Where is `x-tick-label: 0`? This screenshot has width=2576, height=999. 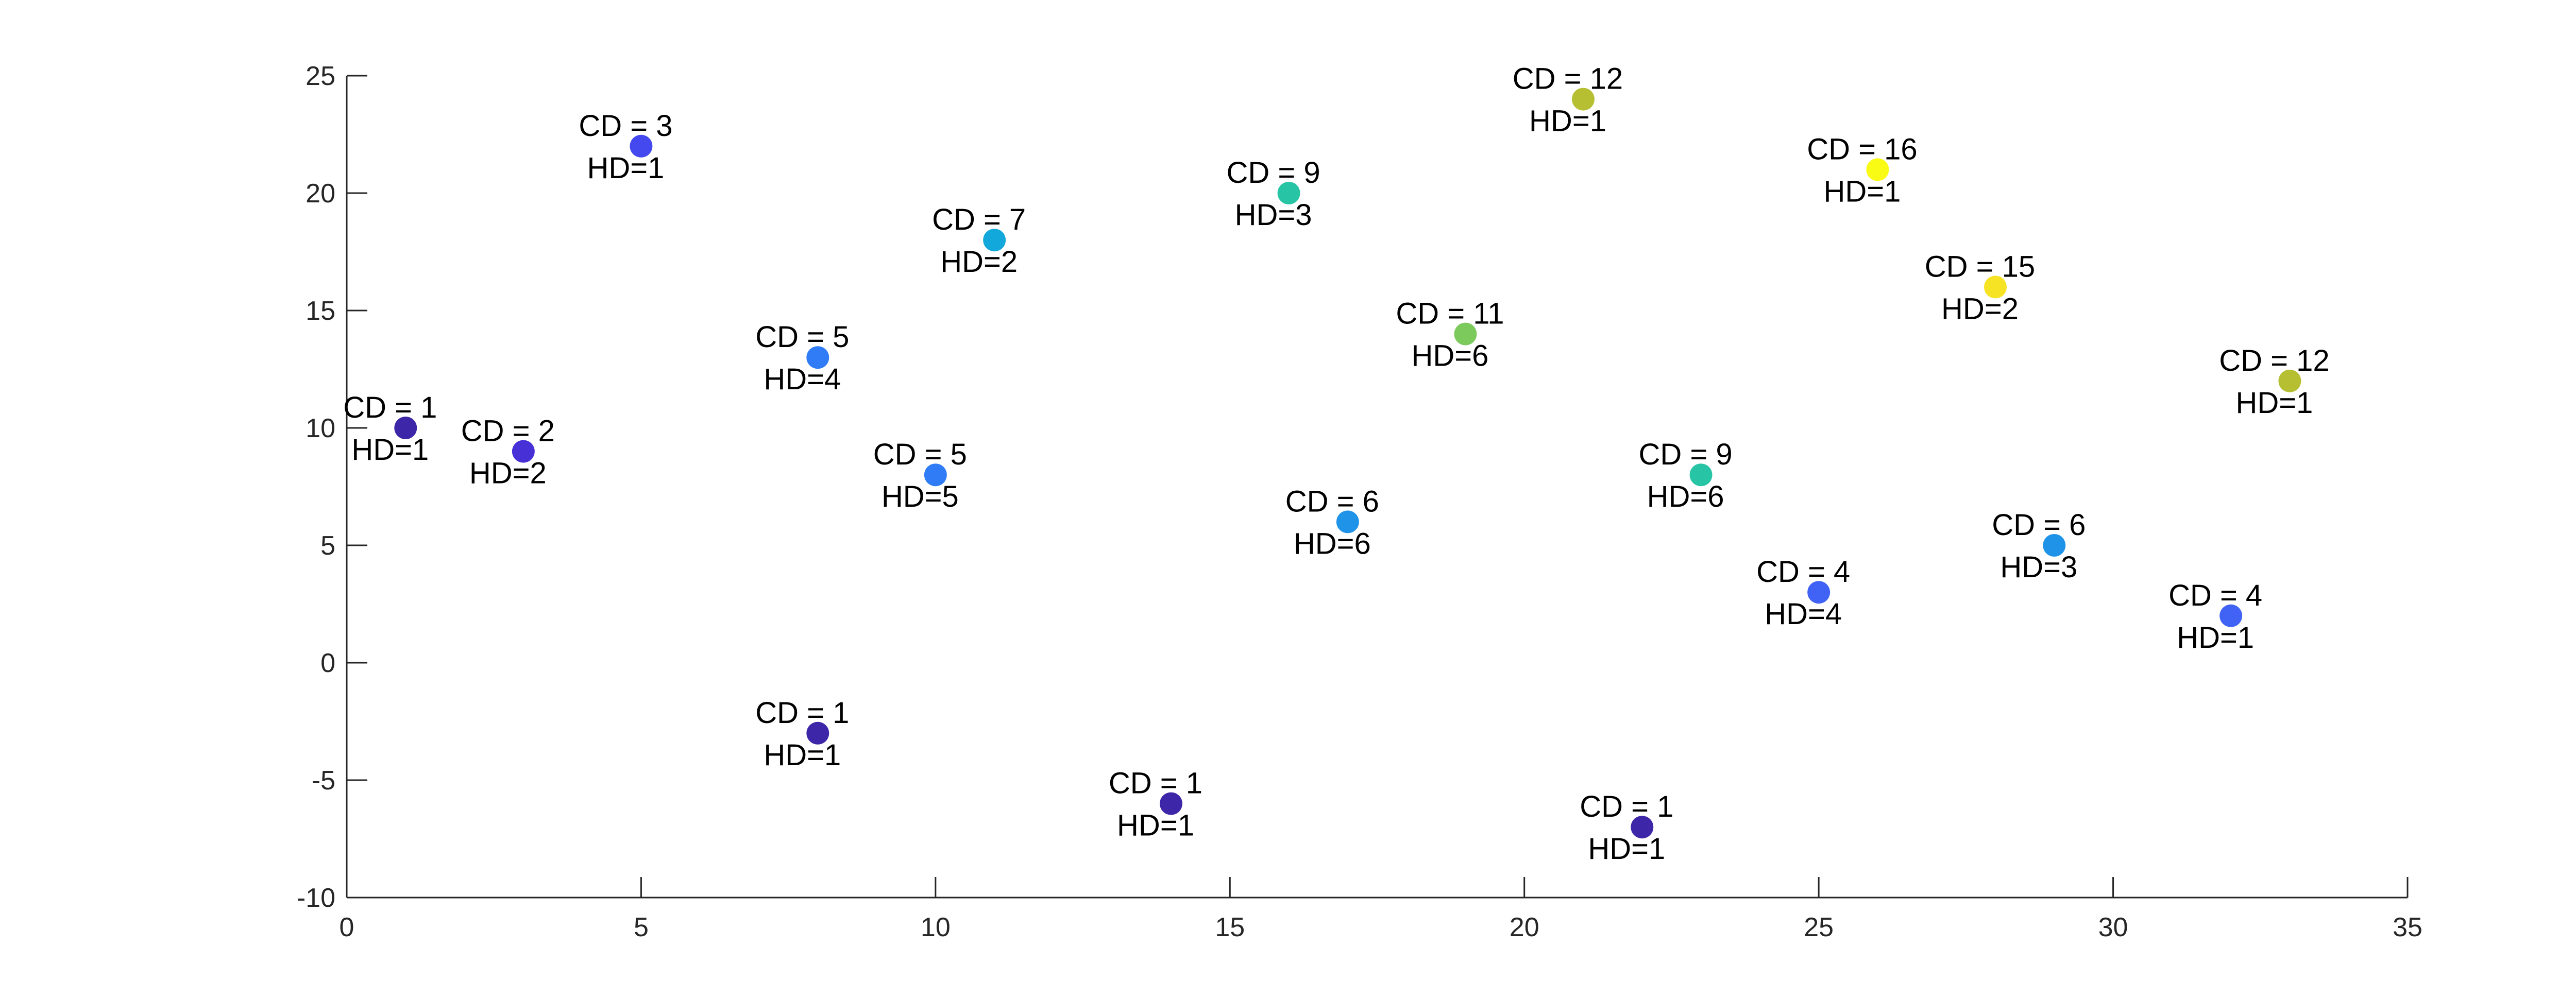
x-tick-label: 0 is located at coordinates (347, 927).